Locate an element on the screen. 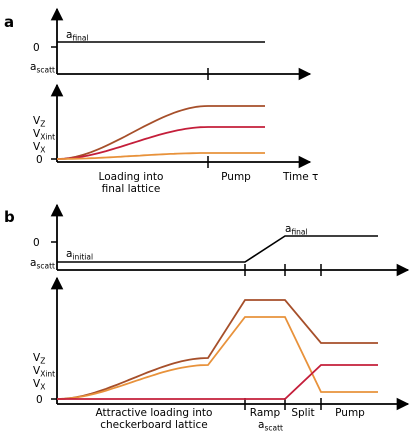 The image size is (415, 433). panel-b-a-scatt-trace is located at coordinates (217, 249).